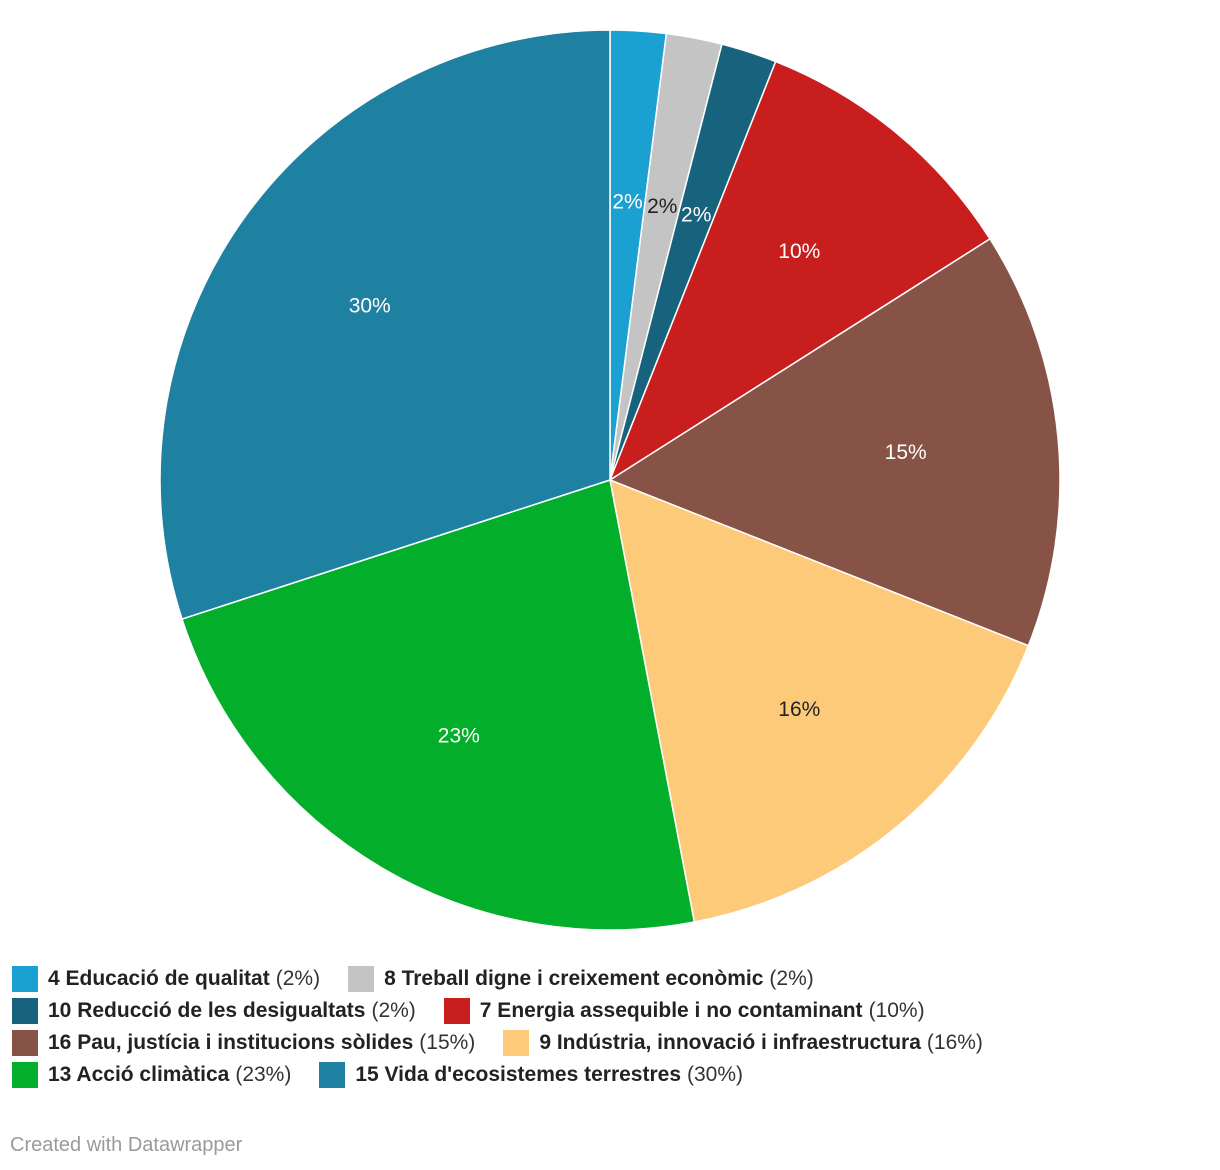 This screenshot has height=1170, width=1220. What do you see at coordinates (263, 1074) in the screenshot?
I see `legend-value: (23%)` at bounding box center [263, 1074].